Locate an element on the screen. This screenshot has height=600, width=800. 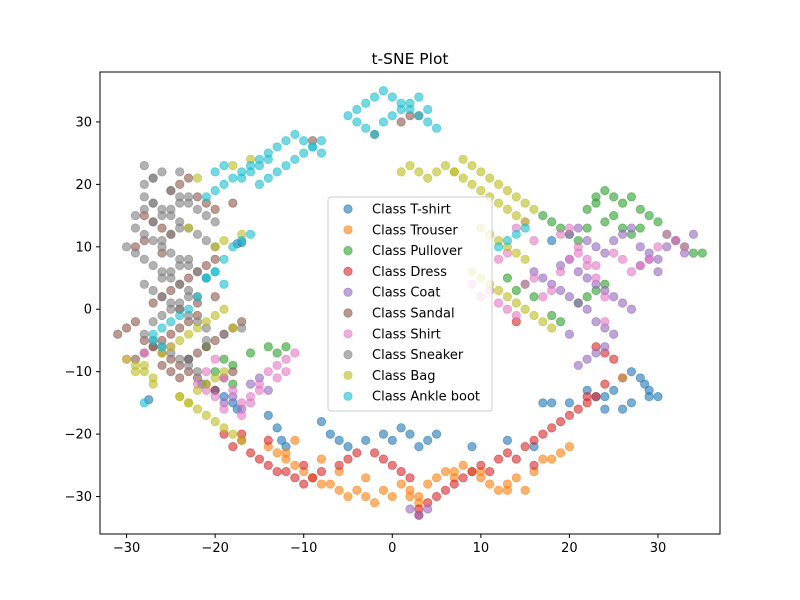
legend-label: Class T-shirt is located at coordinates (411, 210).